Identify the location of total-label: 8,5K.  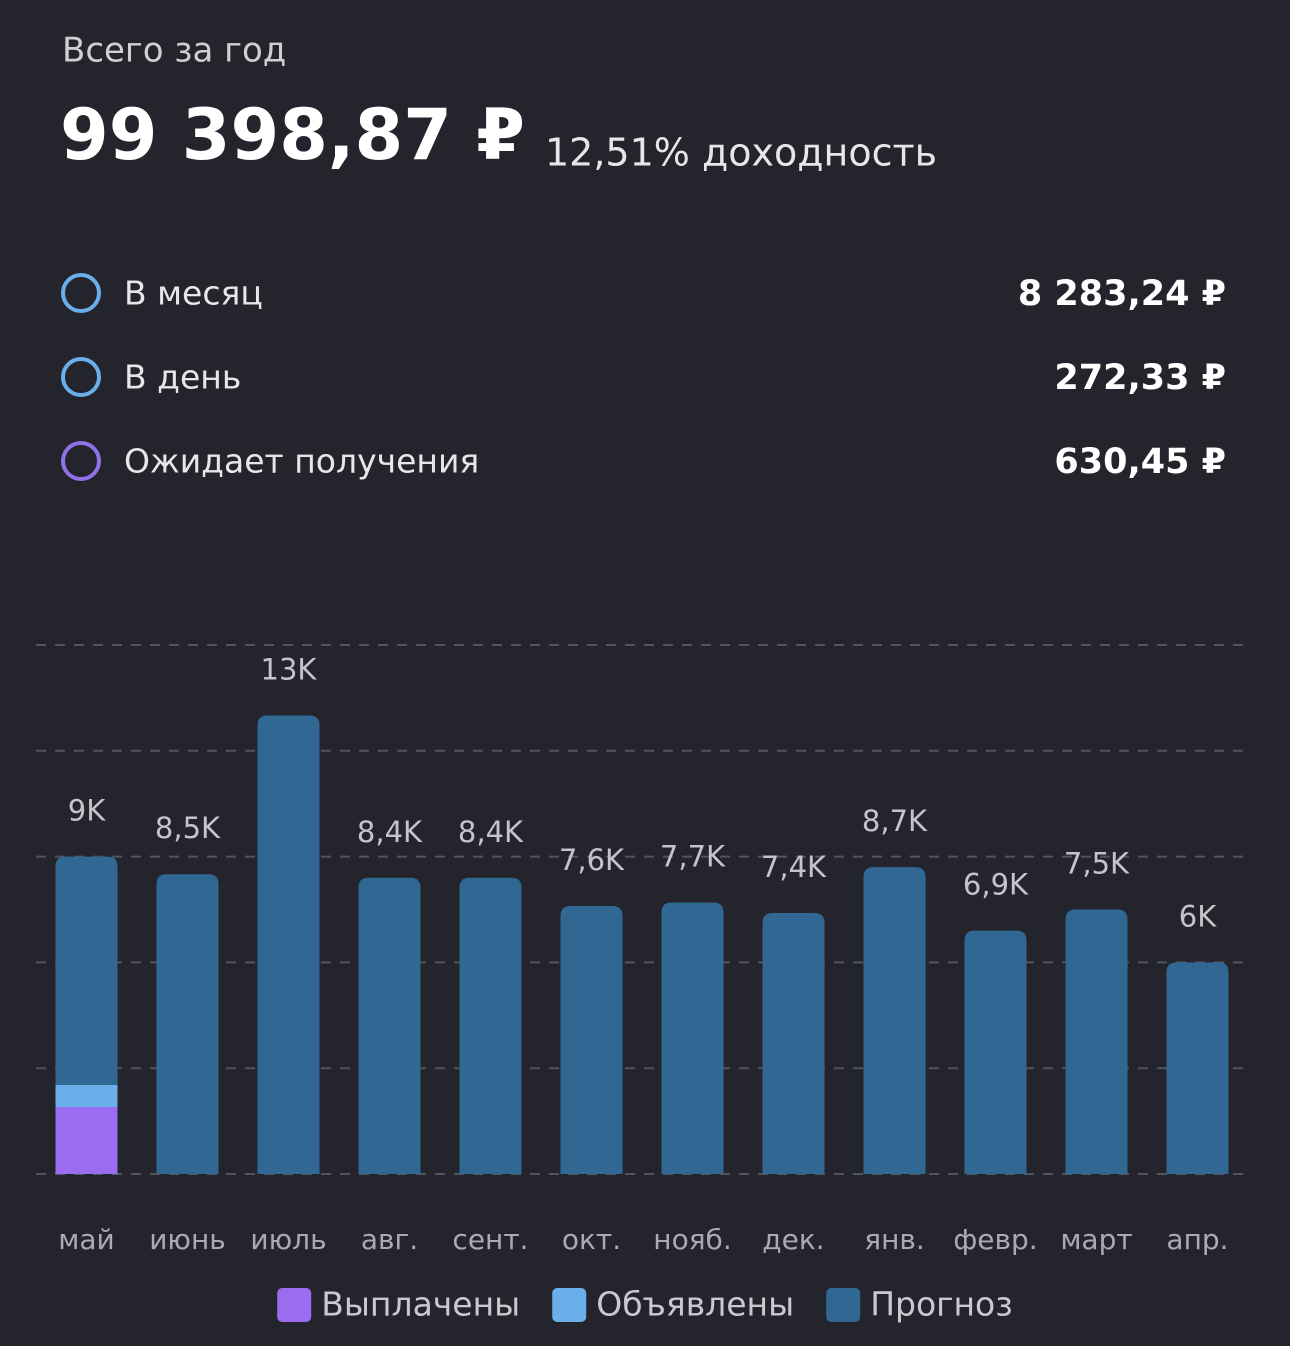
(188, 828).